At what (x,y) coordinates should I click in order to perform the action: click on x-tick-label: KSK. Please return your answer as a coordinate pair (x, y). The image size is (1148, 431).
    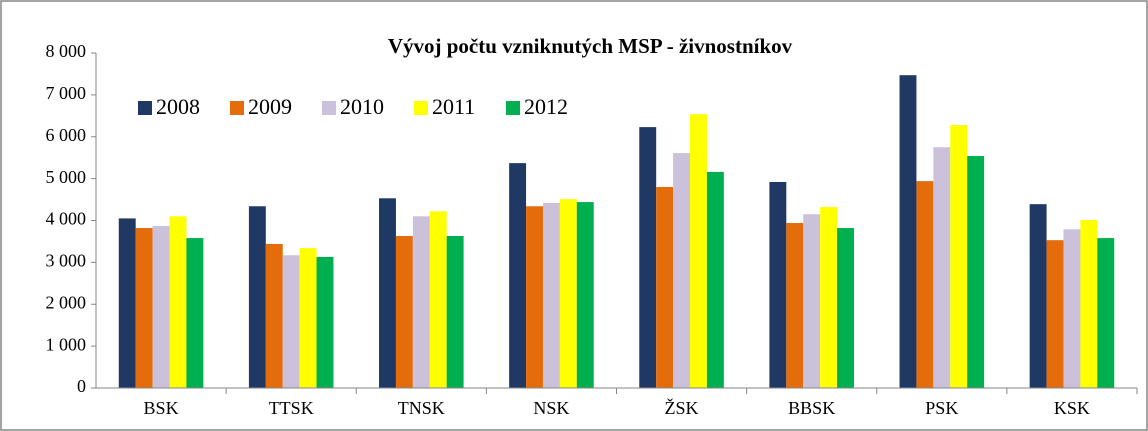
    Looking at the image, I should click on (1072, 408).